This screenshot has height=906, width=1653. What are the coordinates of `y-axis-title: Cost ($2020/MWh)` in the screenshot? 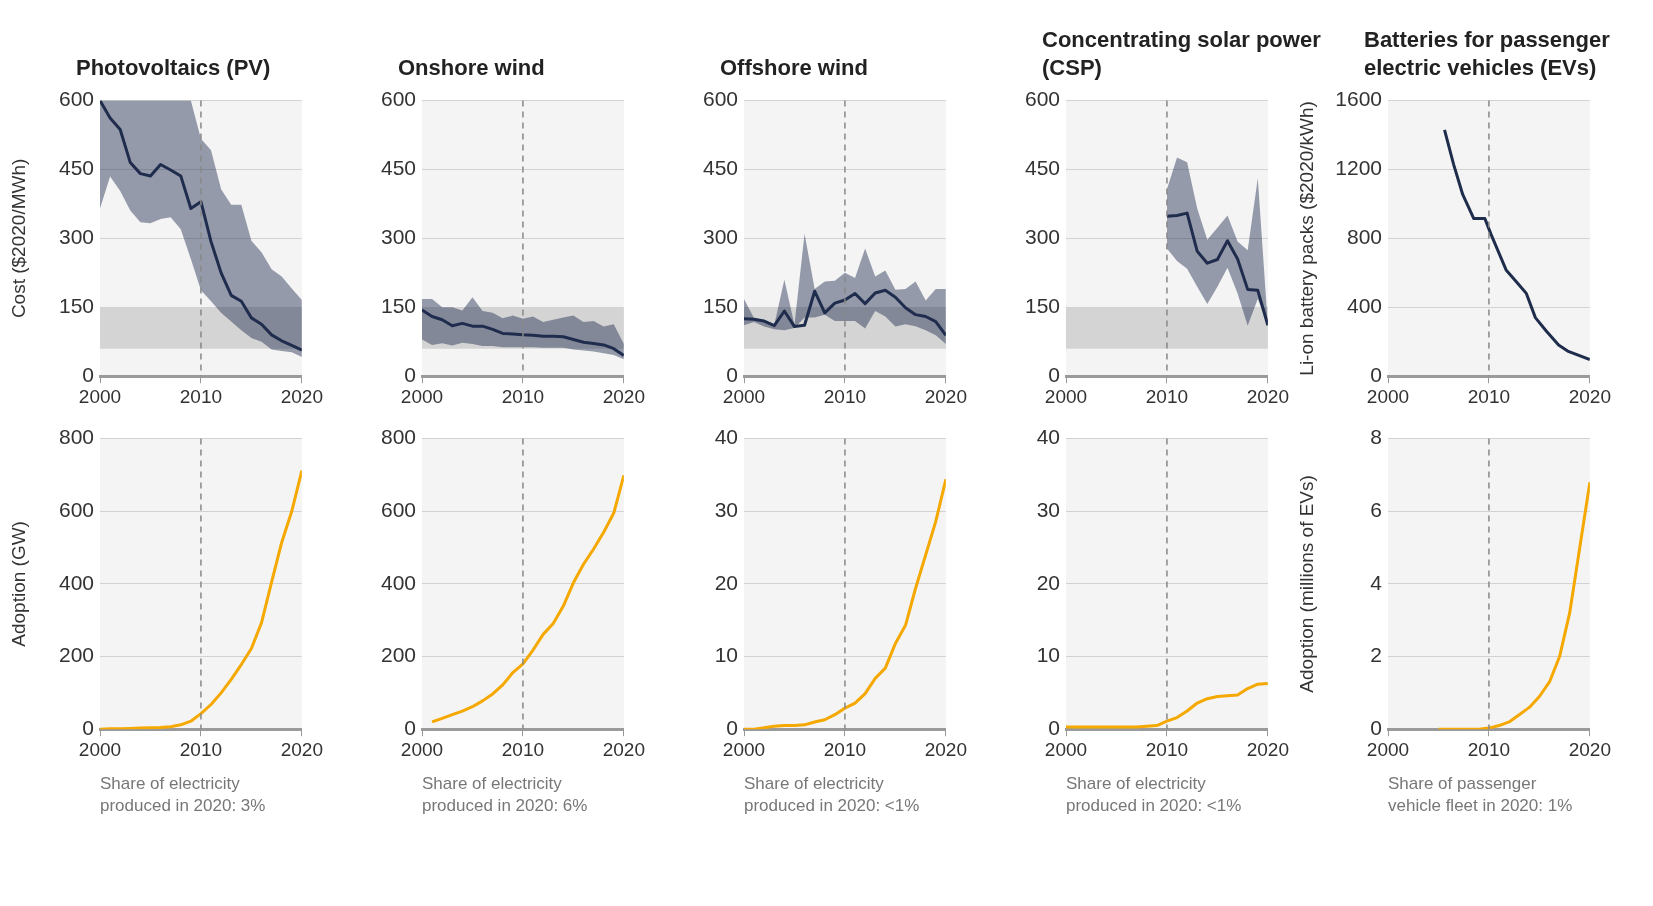 It's located at (18, 238).